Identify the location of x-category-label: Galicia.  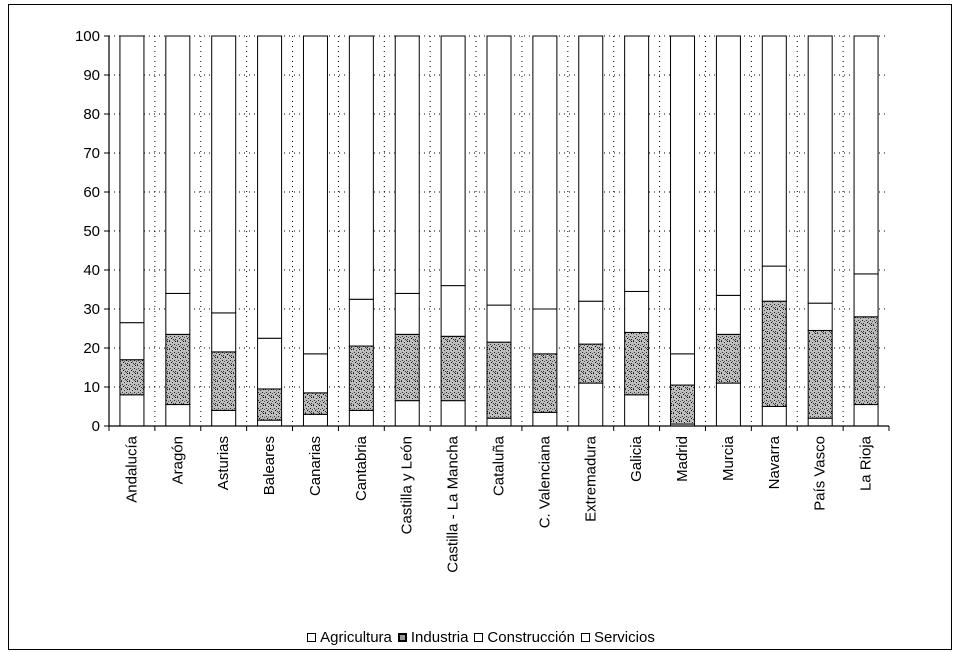
(636, 458).